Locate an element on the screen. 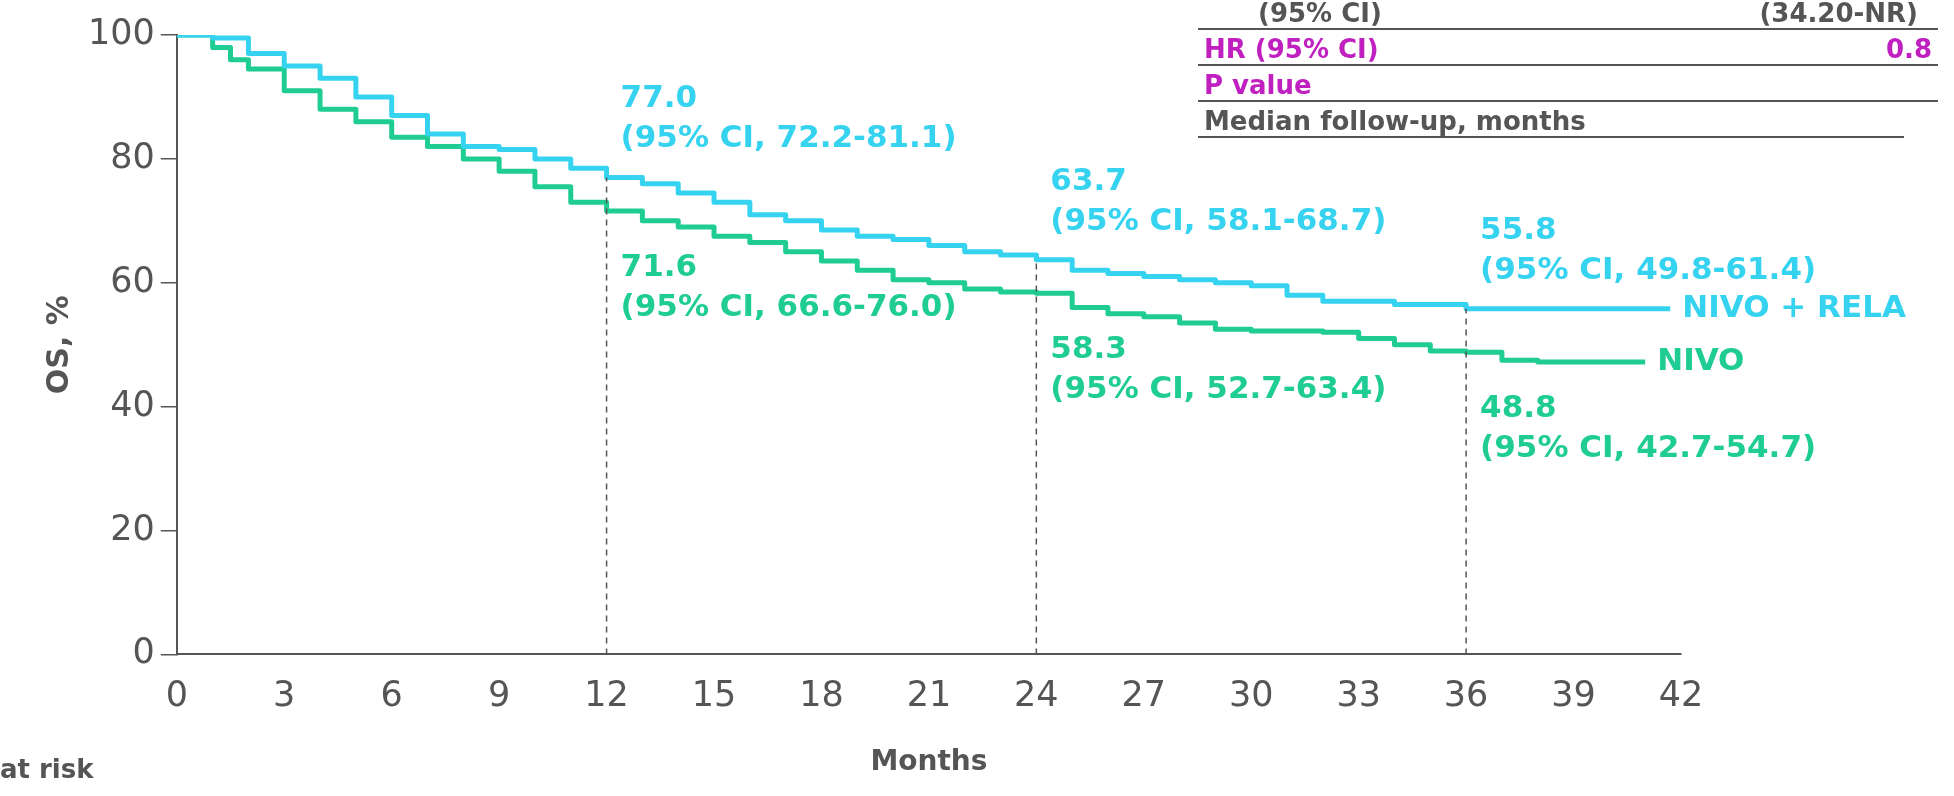  annotation: (95% CI, 52.7-63.4) is located at coordinates (1218, 387).